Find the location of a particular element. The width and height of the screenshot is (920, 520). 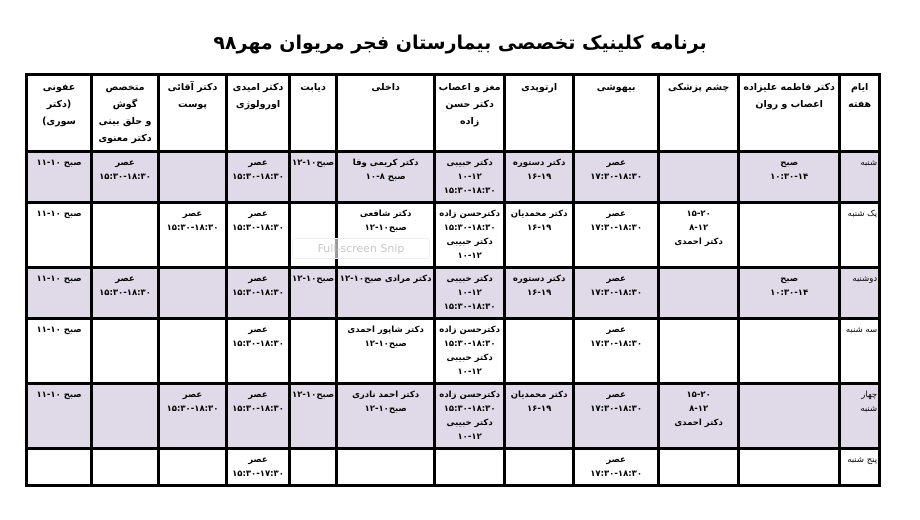

cell-text-line: دکتر محمدیان is located at coordinates (539, 214).